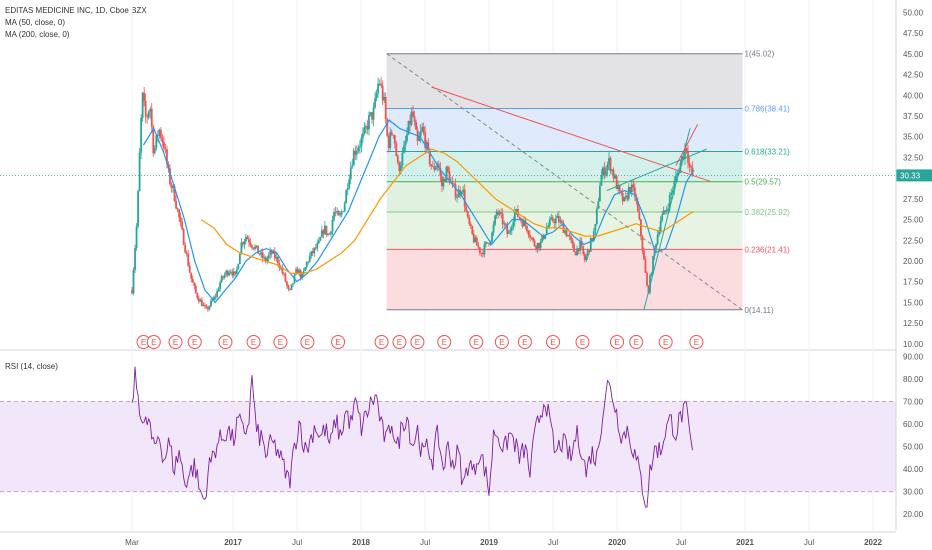 The height and width of the screenshot is (550, 932). Describe the element at coordinates (35, 22) in the screenshot. I see `ma50-legend: MA (50, close, 0)` at that location.